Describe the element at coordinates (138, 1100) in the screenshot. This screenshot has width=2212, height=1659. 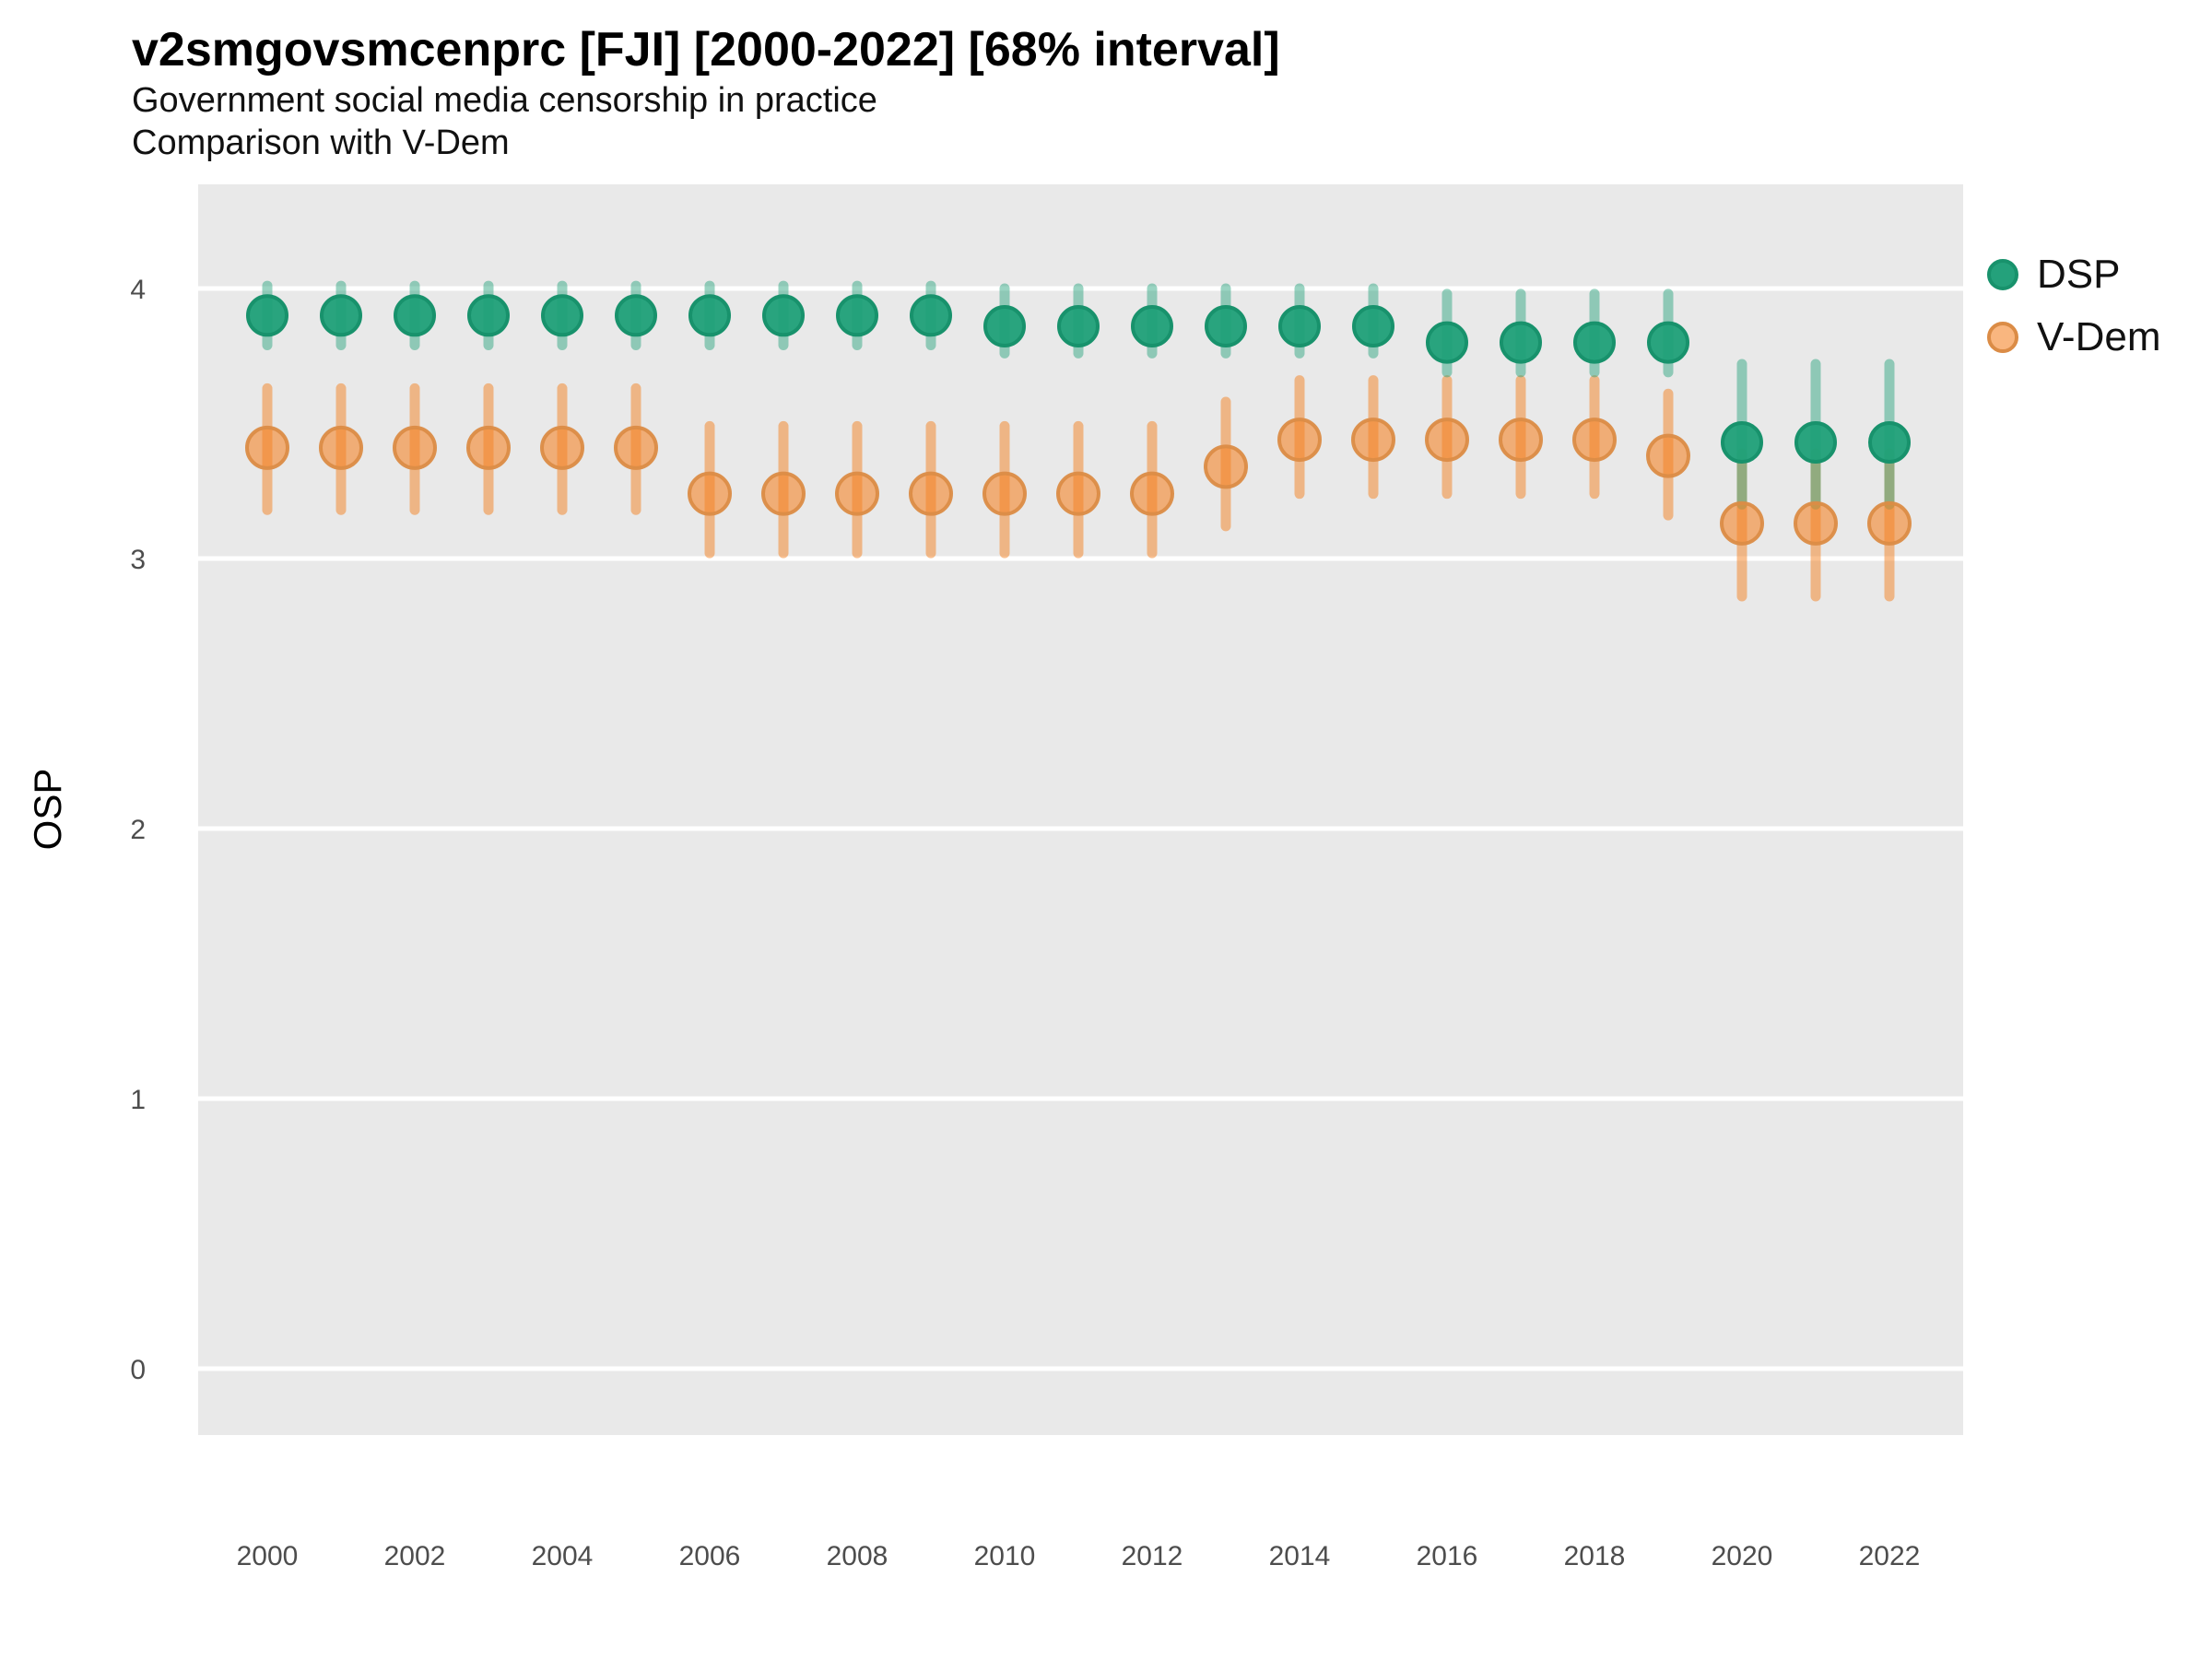
I see `y-tick-label-1: 1` at that location.